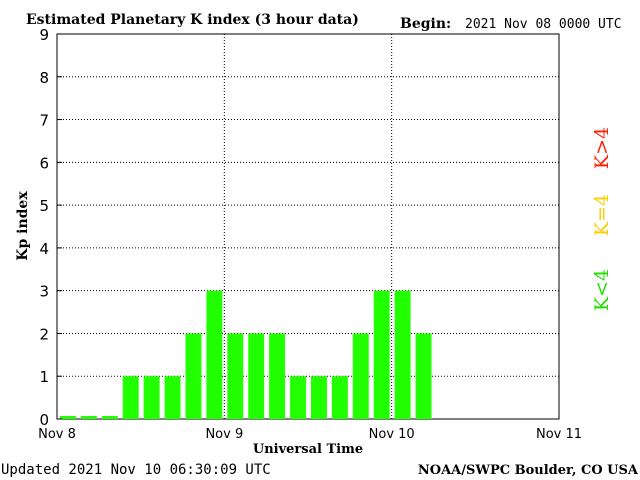  I want to click on y-tick-label: 4, so click(44, 249).